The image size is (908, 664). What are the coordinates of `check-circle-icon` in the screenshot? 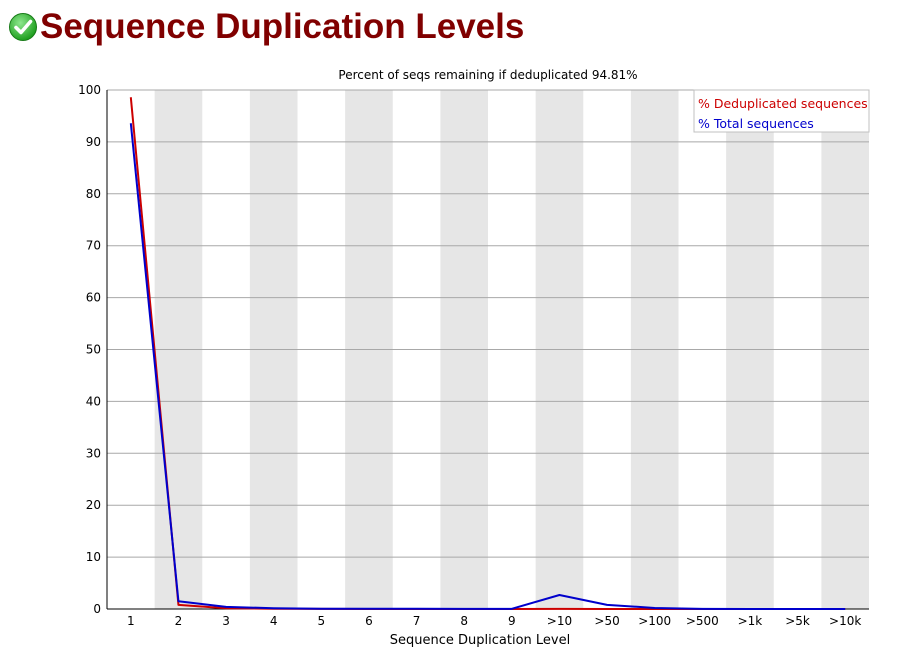 It's located at (23, 27).